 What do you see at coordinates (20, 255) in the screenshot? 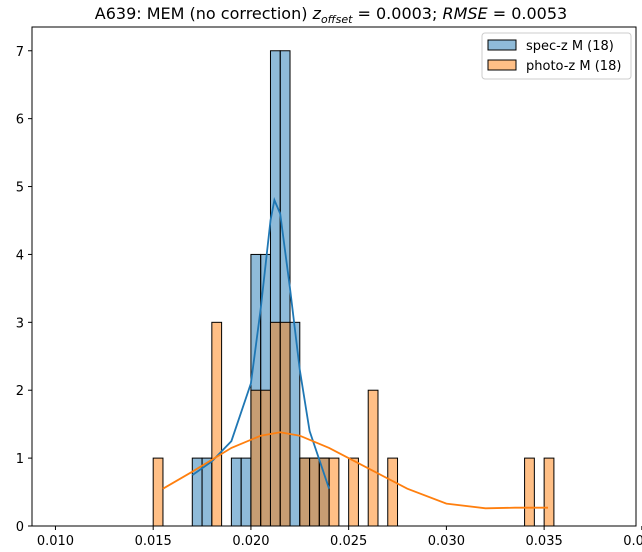
I see `y-tick-label: 4` at bounding box center [20, 255].